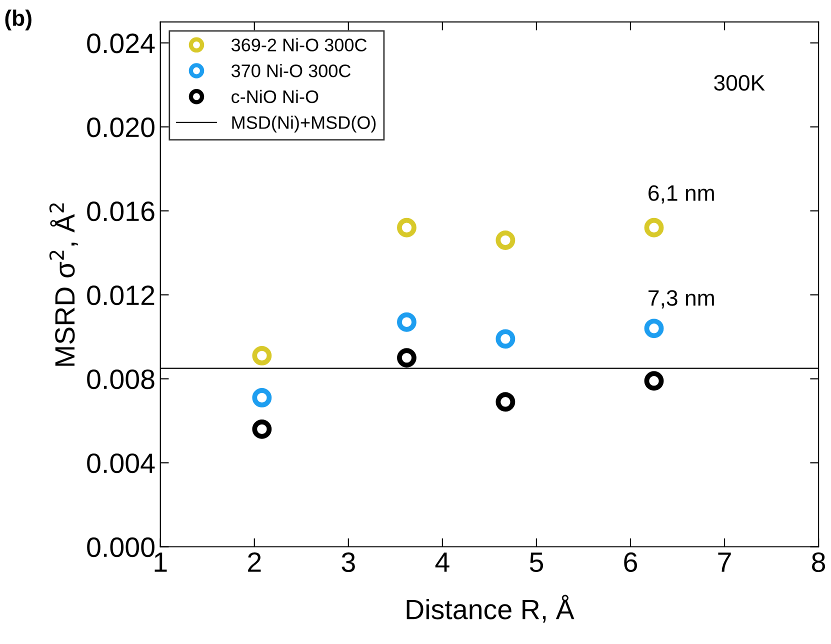 The width and height of the screenshot is (831, 644). What do you see at coordinates (120, 379) in the screenshot?
I see `y-tick-label: 0.008` at bounding box center [120, 379].